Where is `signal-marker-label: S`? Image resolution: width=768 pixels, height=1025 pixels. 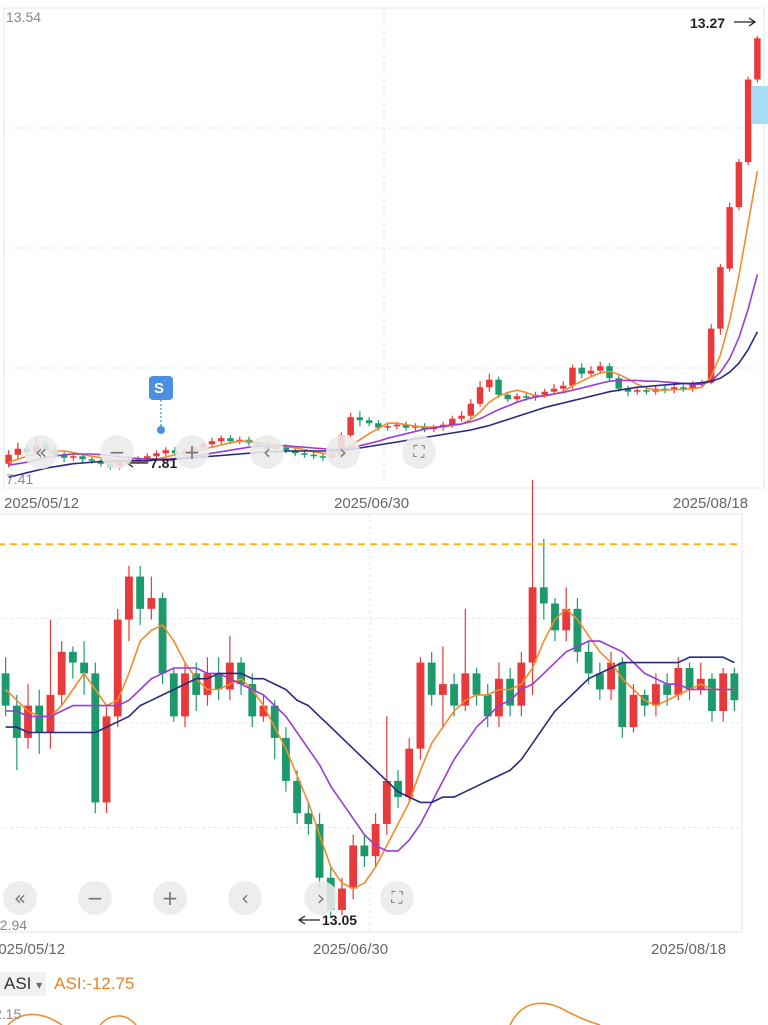
signal-marker-label: S is located at coordinates (159, 388).